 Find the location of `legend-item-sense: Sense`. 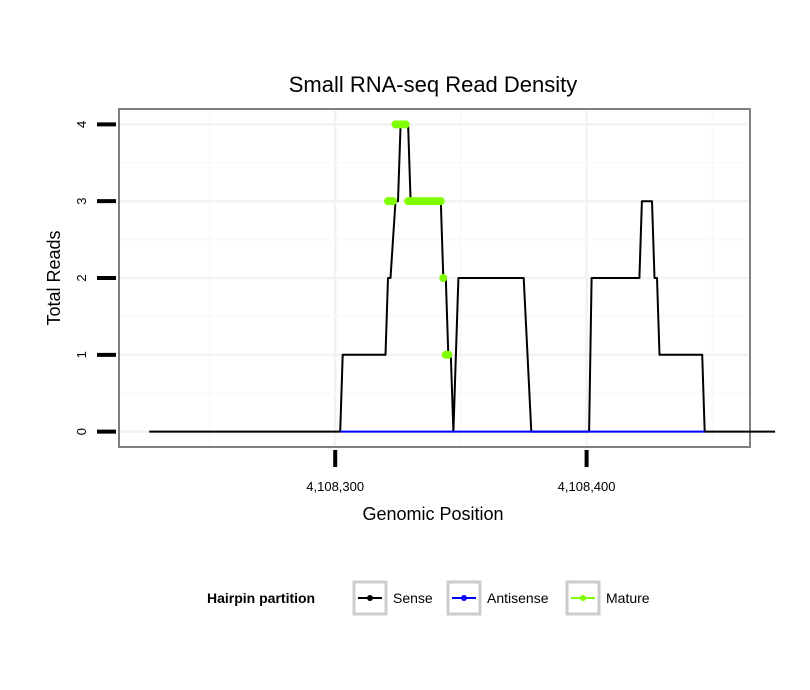

legend-item-sense: Sense is located at coordinates (392, 598).